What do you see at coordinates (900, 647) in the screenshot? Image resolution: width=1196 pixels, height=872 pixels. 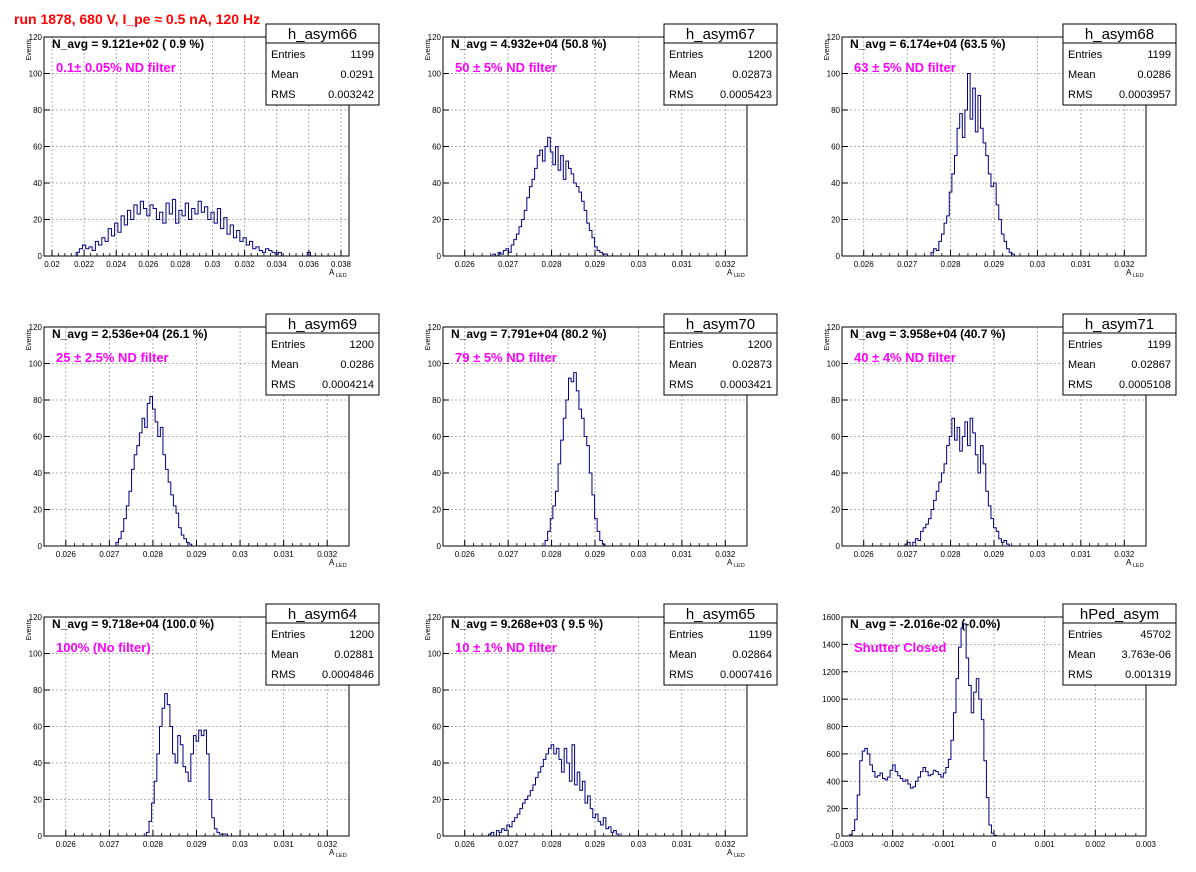 I see `filter-annotation: Shutter Closed` at bounding box center [900, 647].